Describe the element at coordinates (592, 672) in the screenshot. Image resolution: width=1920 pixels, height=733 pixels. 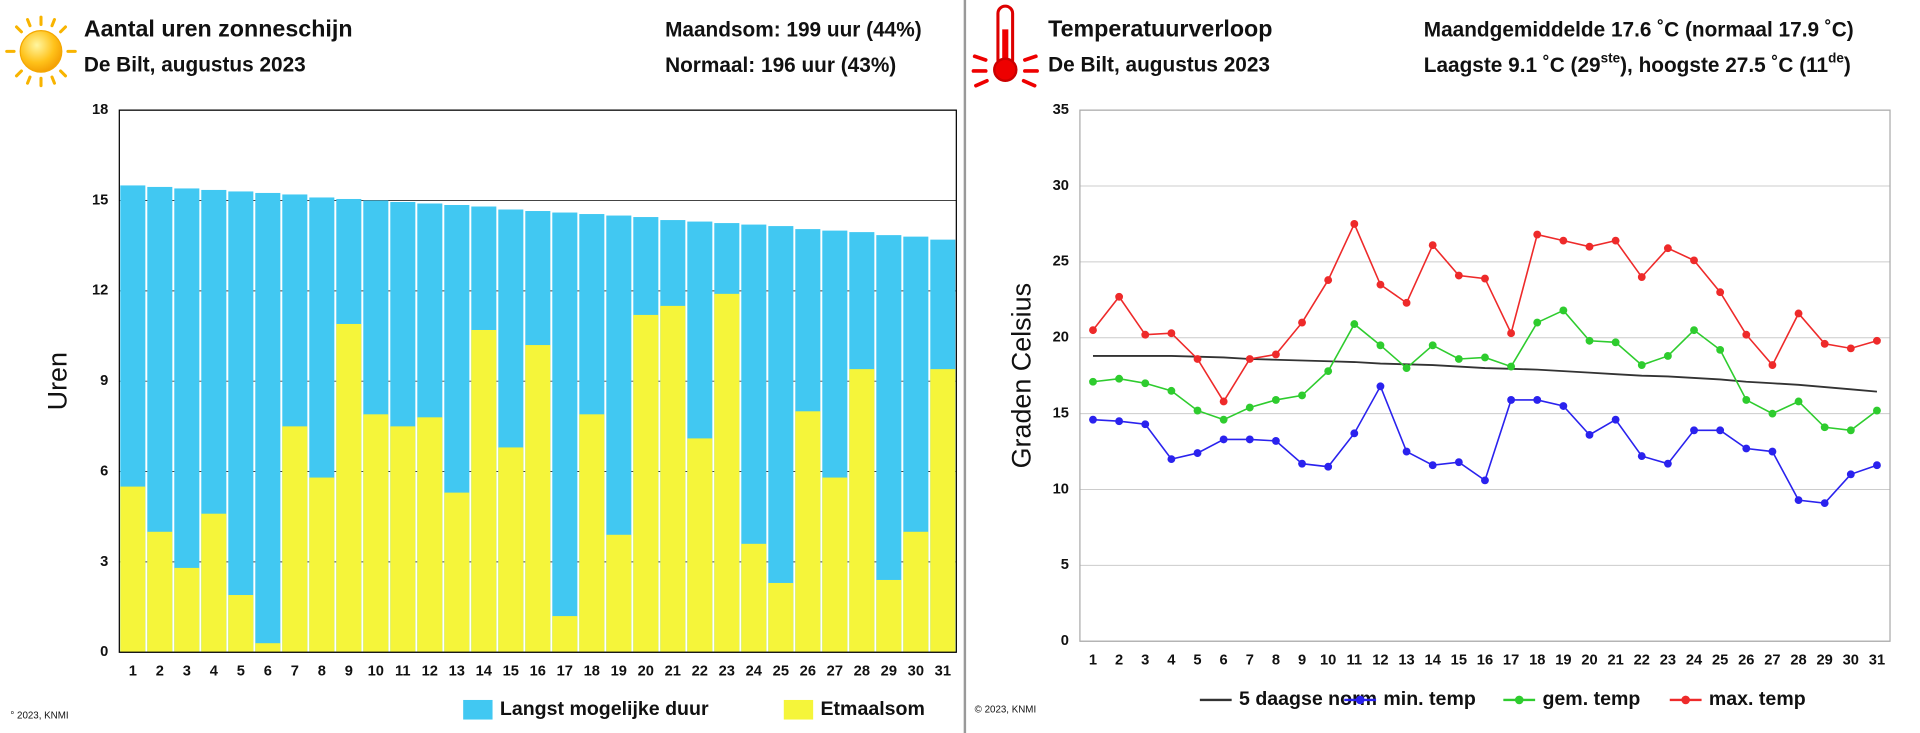
I see `x-tick-label: 18` at that location.